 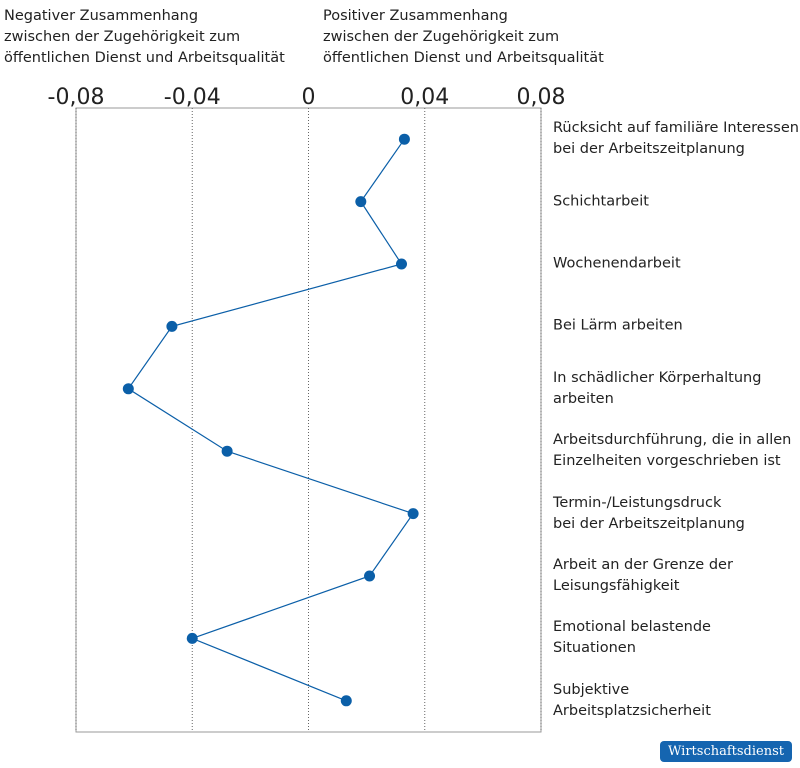 What do you see at coordinates (632, 700) in the screenshot?
I see `category-label: Subjektive Arbeitsplatzsicherheit` at bounding box center [632, 700].